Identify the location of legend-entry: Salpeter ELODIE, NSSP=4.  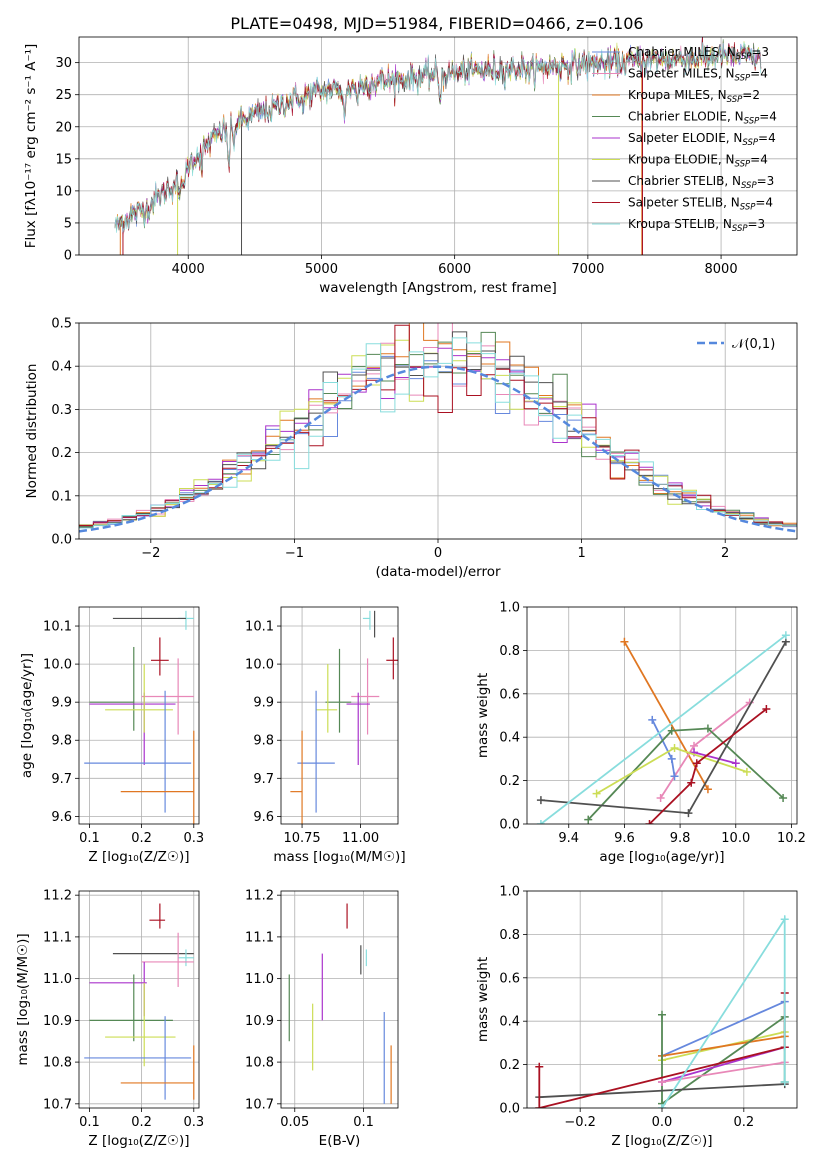
(702, 139).